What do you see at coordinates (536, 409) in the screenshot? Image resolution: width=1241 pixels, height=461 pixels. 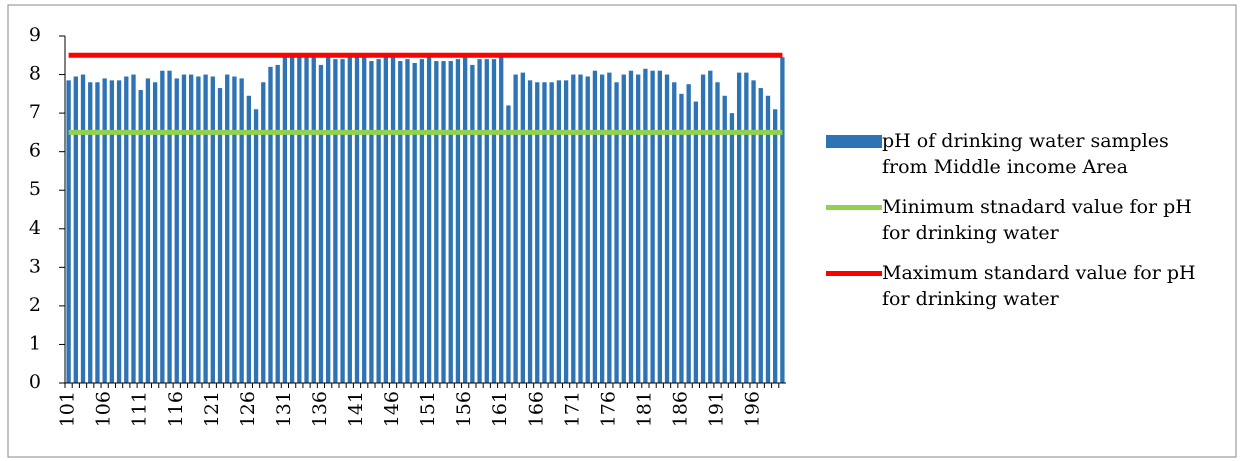 I see `x-tick-label: 166` at bounding box center [536, 409].